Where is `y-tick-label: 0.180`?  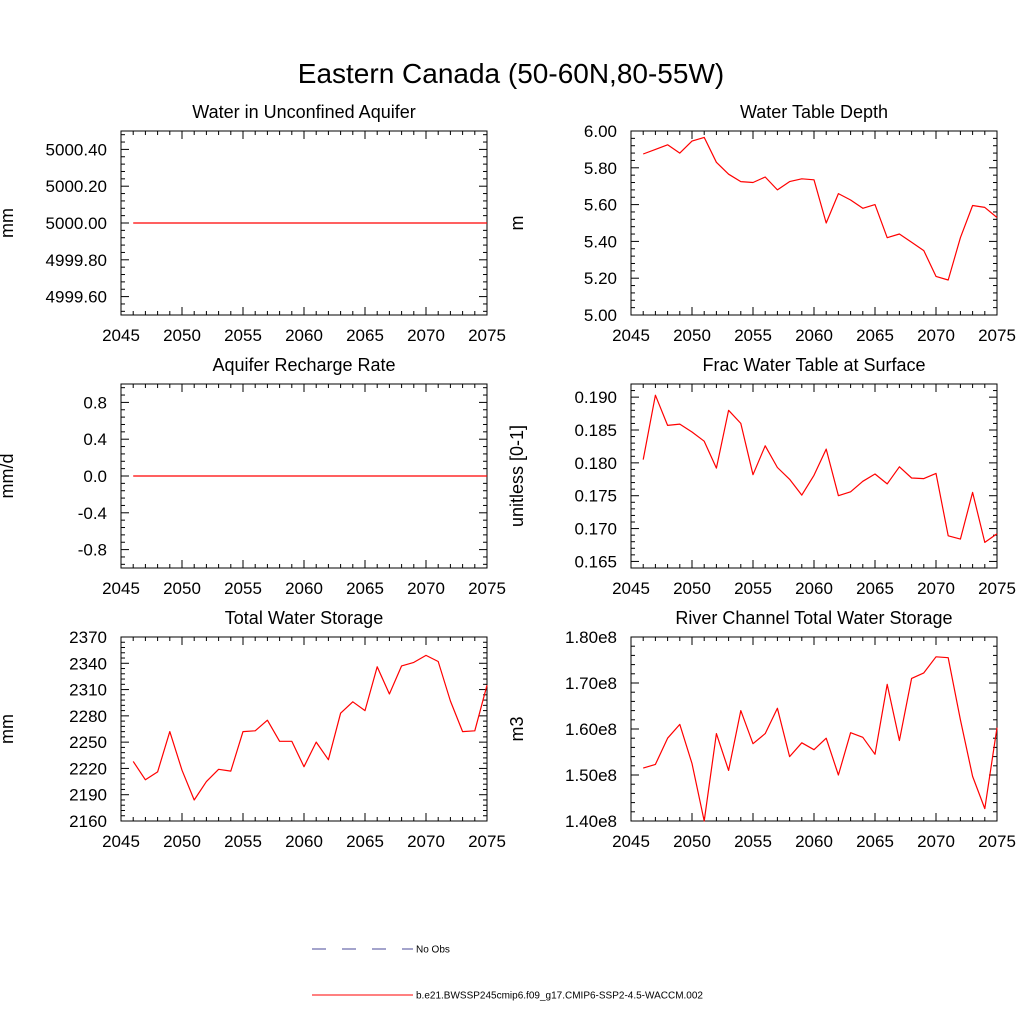 y-tick-label: 0.180 is located at coordinates (595, 463).